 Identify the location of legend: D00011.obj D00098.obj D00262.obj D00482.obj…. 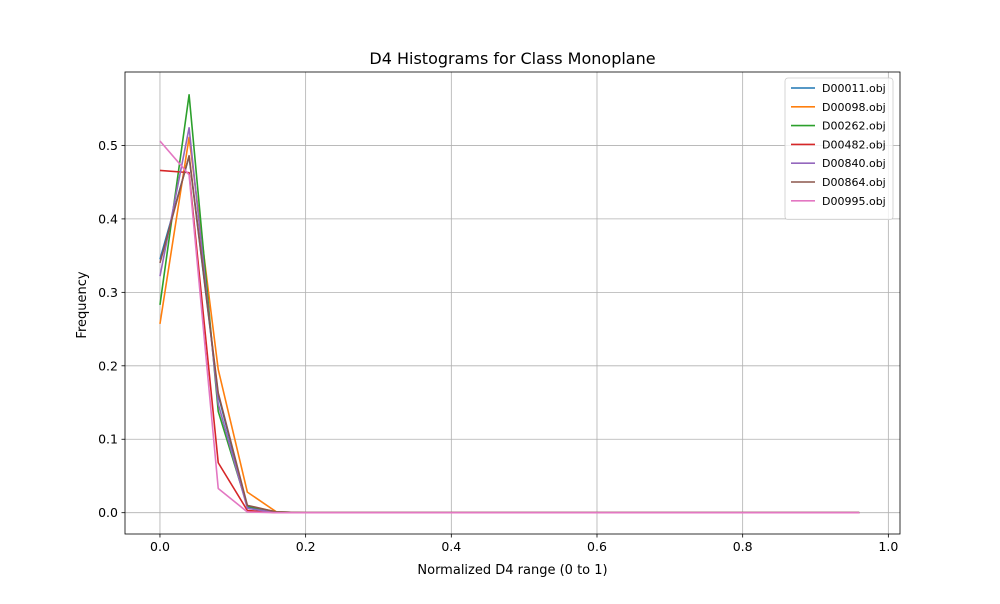
(839, 149).